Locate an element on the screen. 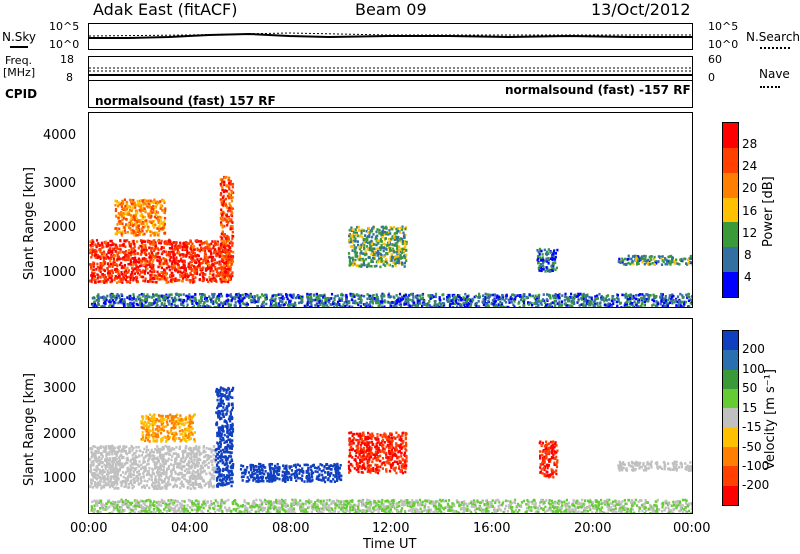  velocity-ylabel: Slant Range [km] is located at coordinates (29, 429).